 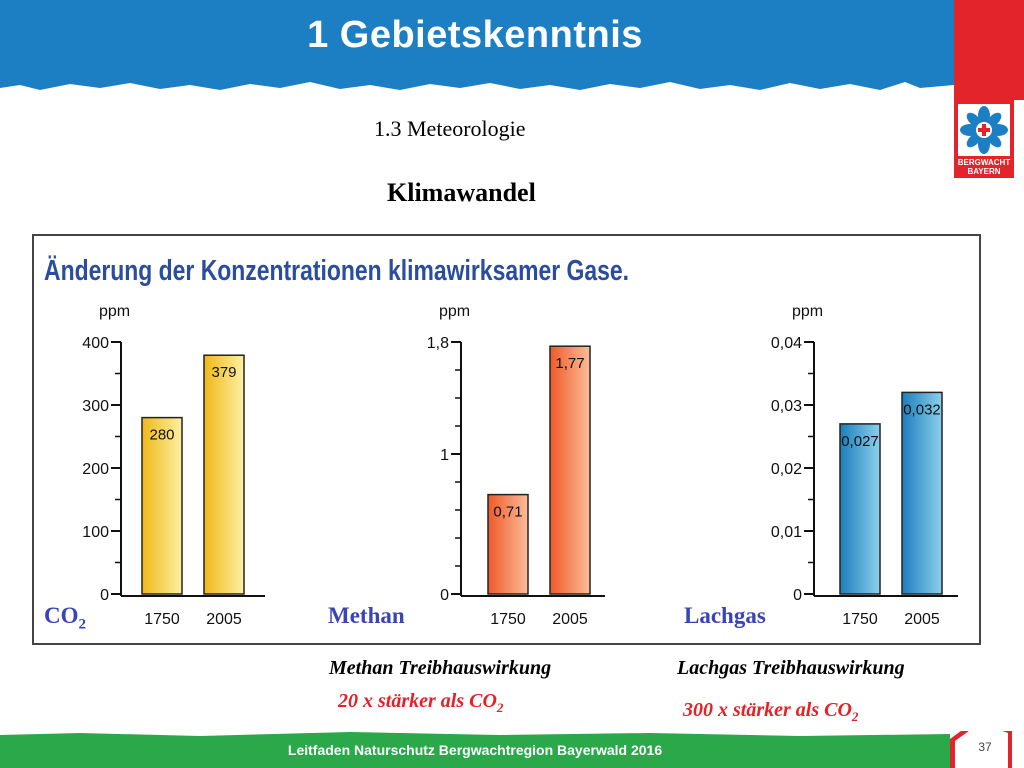 I want to click on methan-note-text: 20 x stärker als CO2, so click(x=420, y=703).